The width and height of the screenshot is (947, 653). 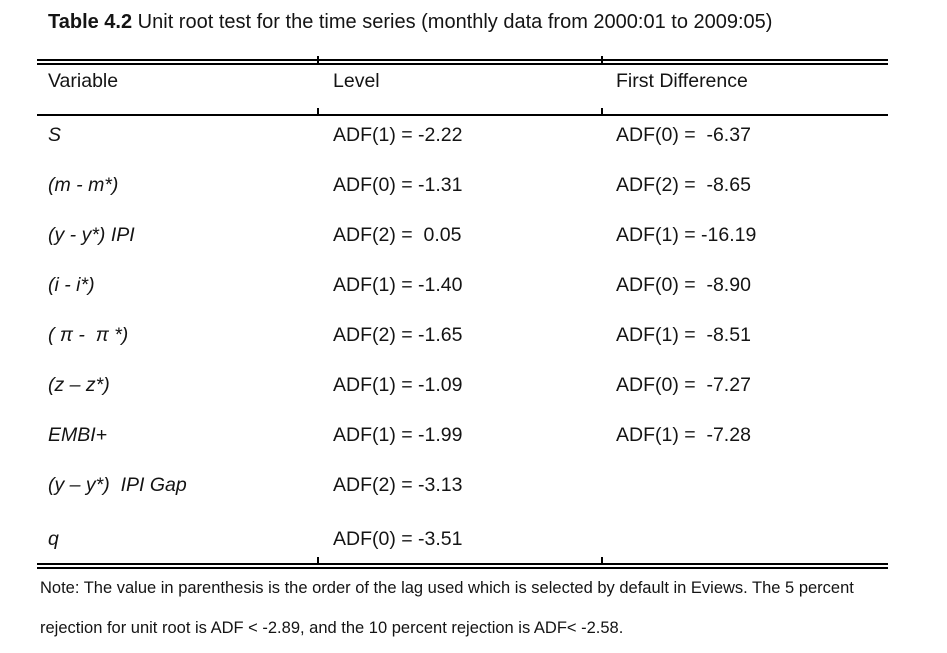 What do you see at coordinates (83, 185) in the screenshot?
I see `cell-variable: (m - m*)` at bounding box center [83, 185].